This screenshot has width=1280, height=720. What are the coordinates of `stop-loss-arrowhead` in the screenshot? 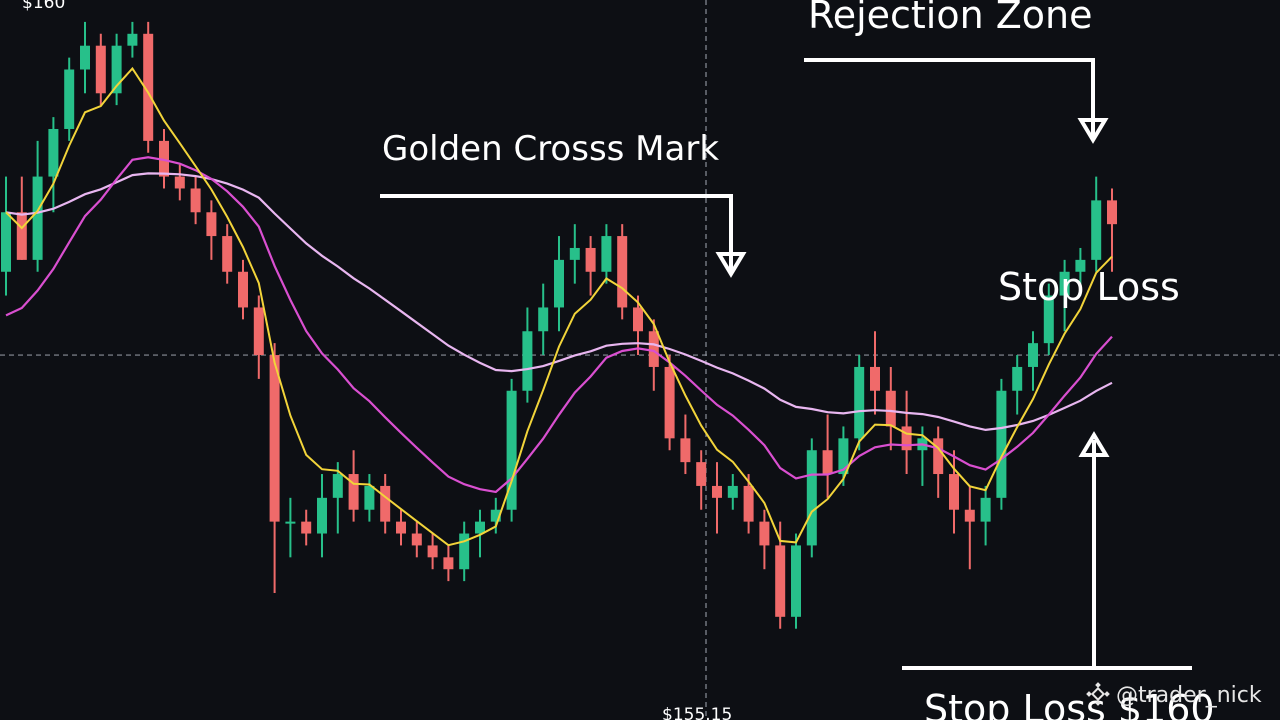 It's located at (1094, 444).